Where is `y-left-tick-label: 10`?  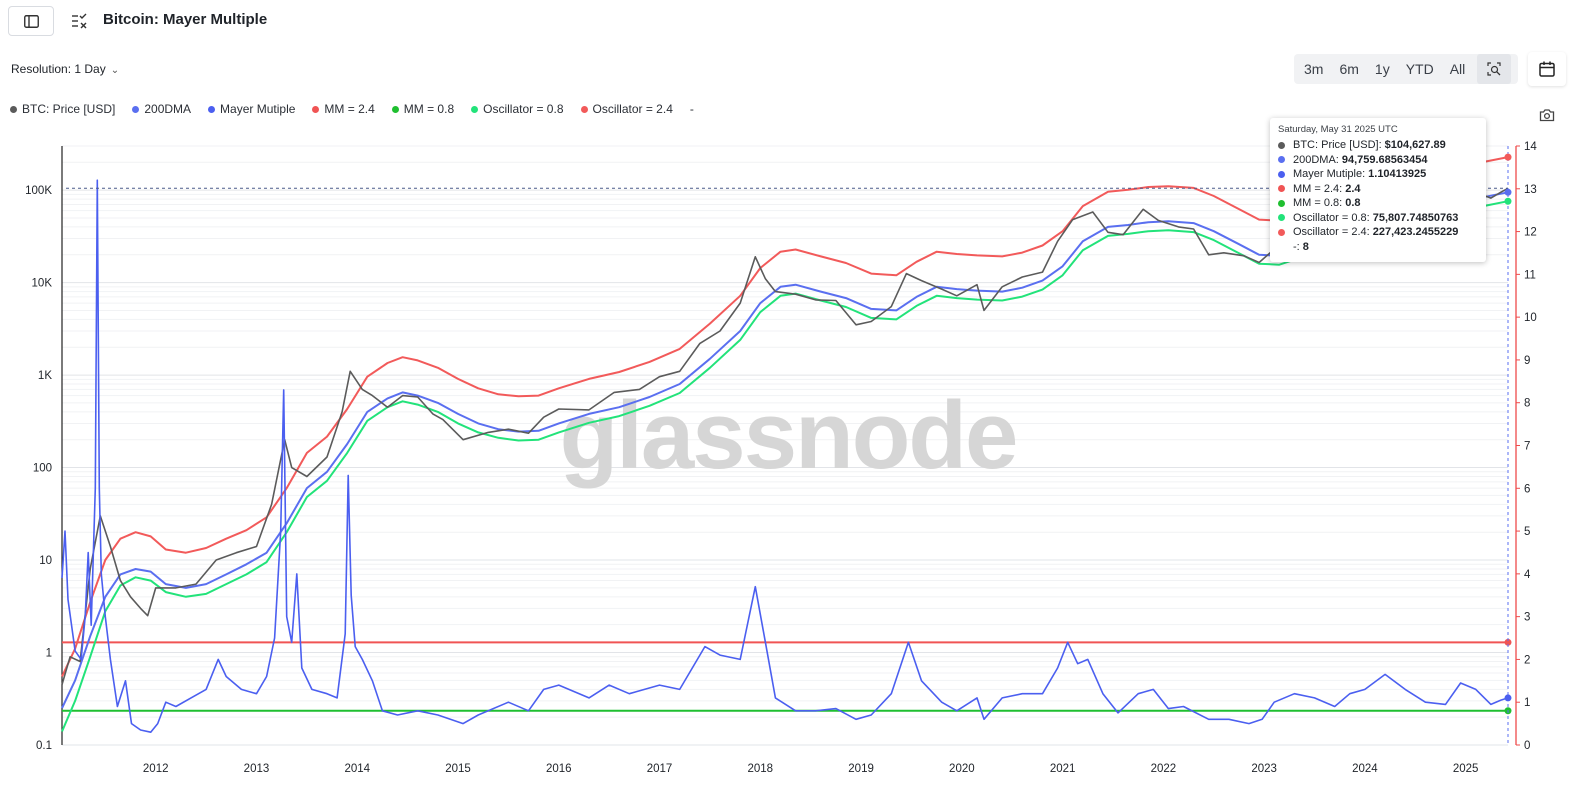
y-left-tick-label: 10 is located at coordinates (45, 561).